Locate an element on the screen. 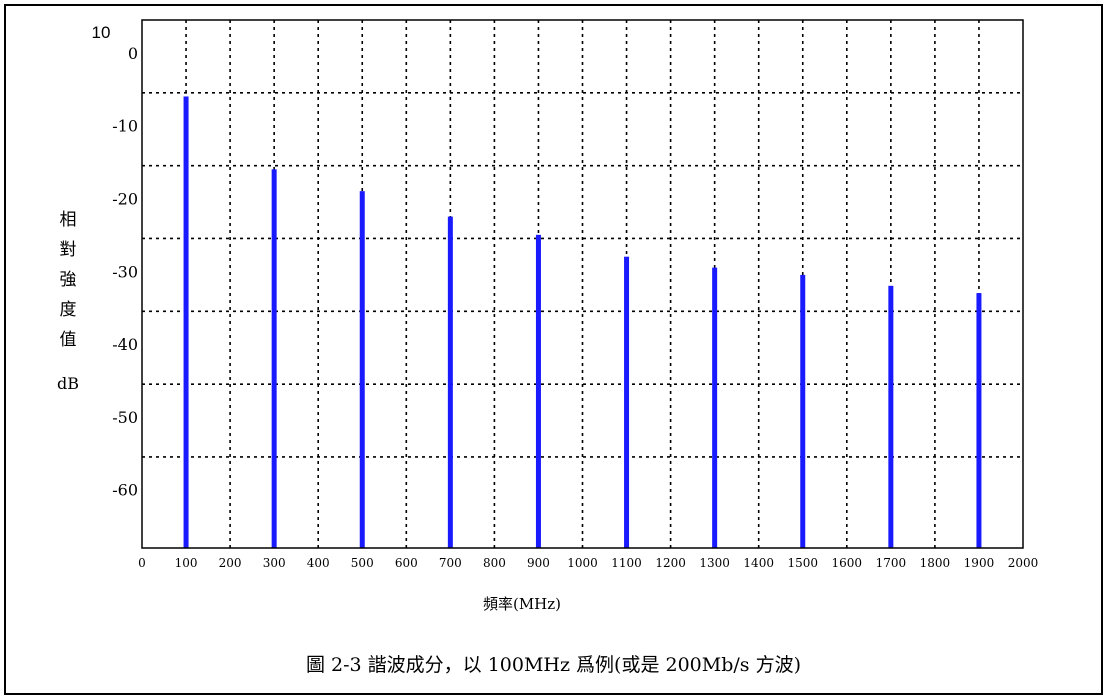  bar-500mhz is located at coordinates (362, 369).